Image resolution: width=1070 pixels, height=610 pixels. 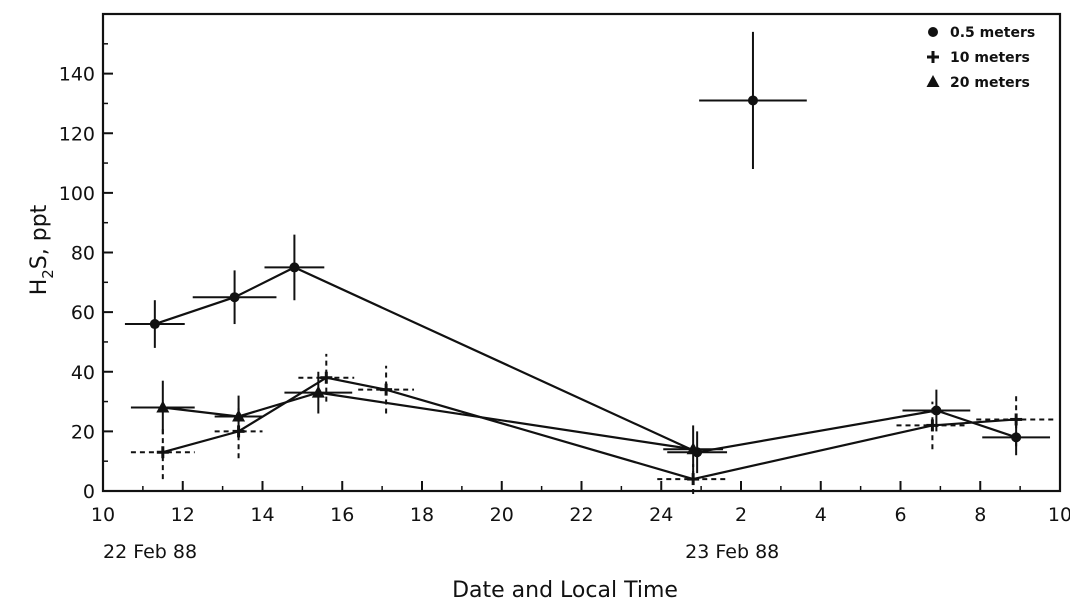 What do you see at coordinates (39, 236) in the screenshot?
I see `y-axis-title-rest: S, ppt` at bounding box center [39, 236].